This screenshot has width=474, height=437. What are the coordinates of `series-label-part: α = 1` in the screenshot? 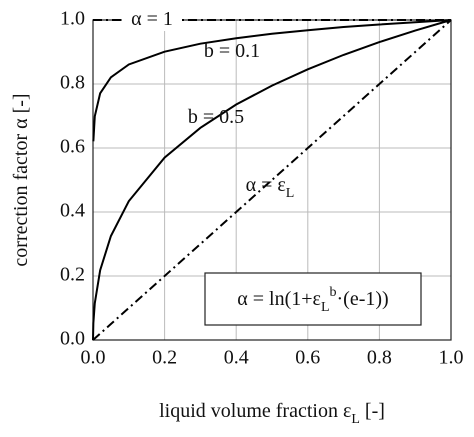 It's located at (152, 19).